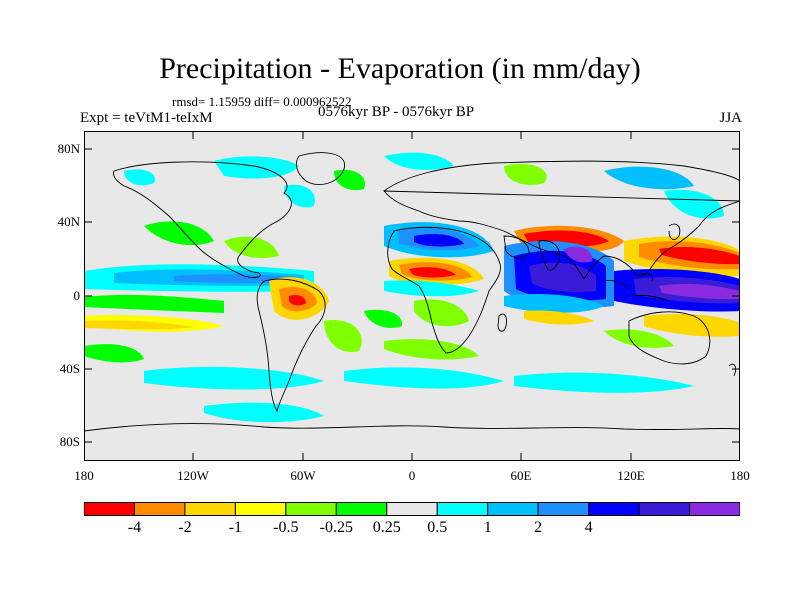 The image size is (800, 600). I want to click on lon-label-120w: 120W, so click(193, 475).